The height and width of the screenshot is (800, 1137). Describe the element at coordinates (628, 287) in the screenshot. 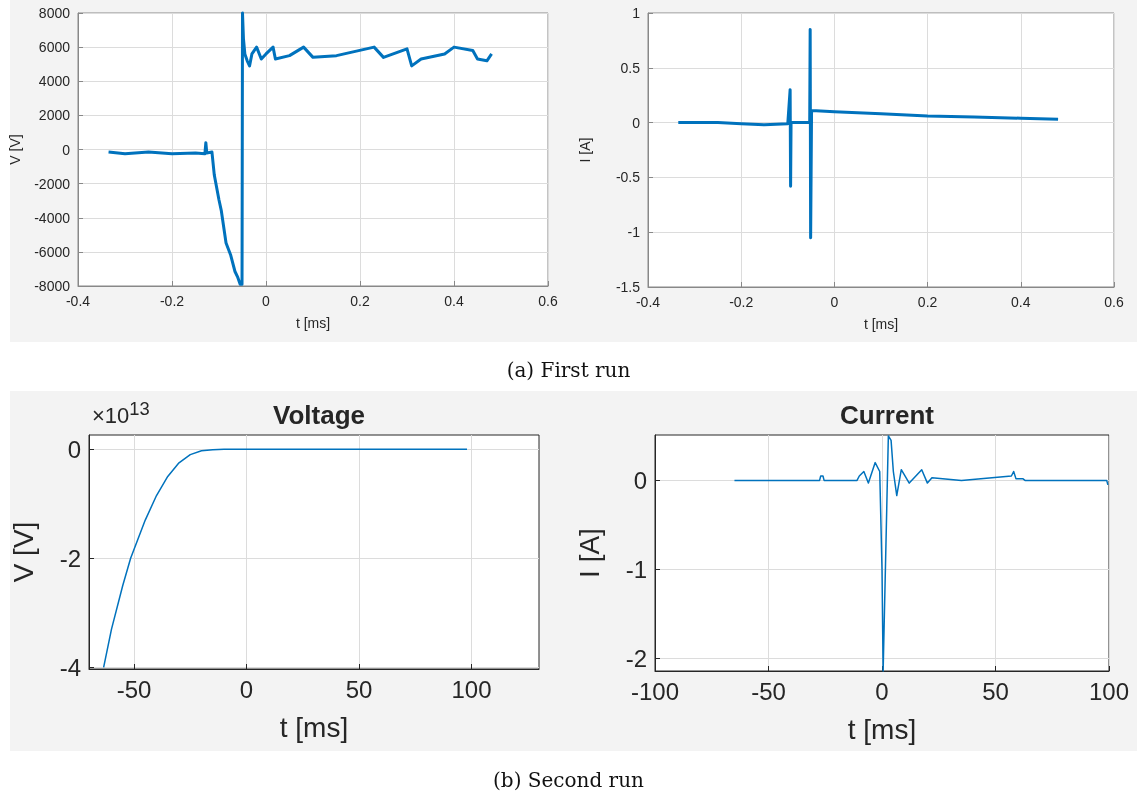

I see `y-tick-label: -1.5` at that location.